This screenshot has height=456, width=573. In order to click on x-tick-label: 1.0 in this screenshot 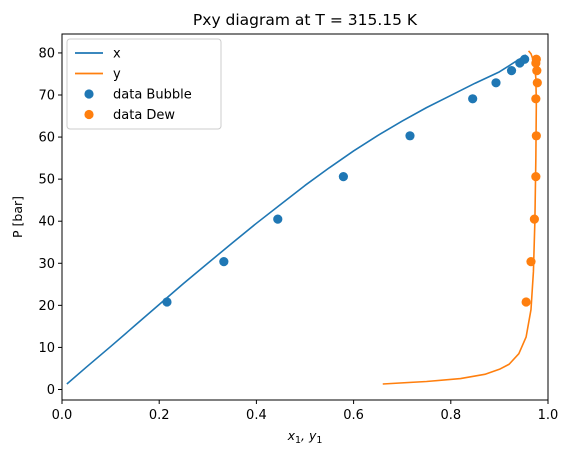, I will do `click(548, 415)`.